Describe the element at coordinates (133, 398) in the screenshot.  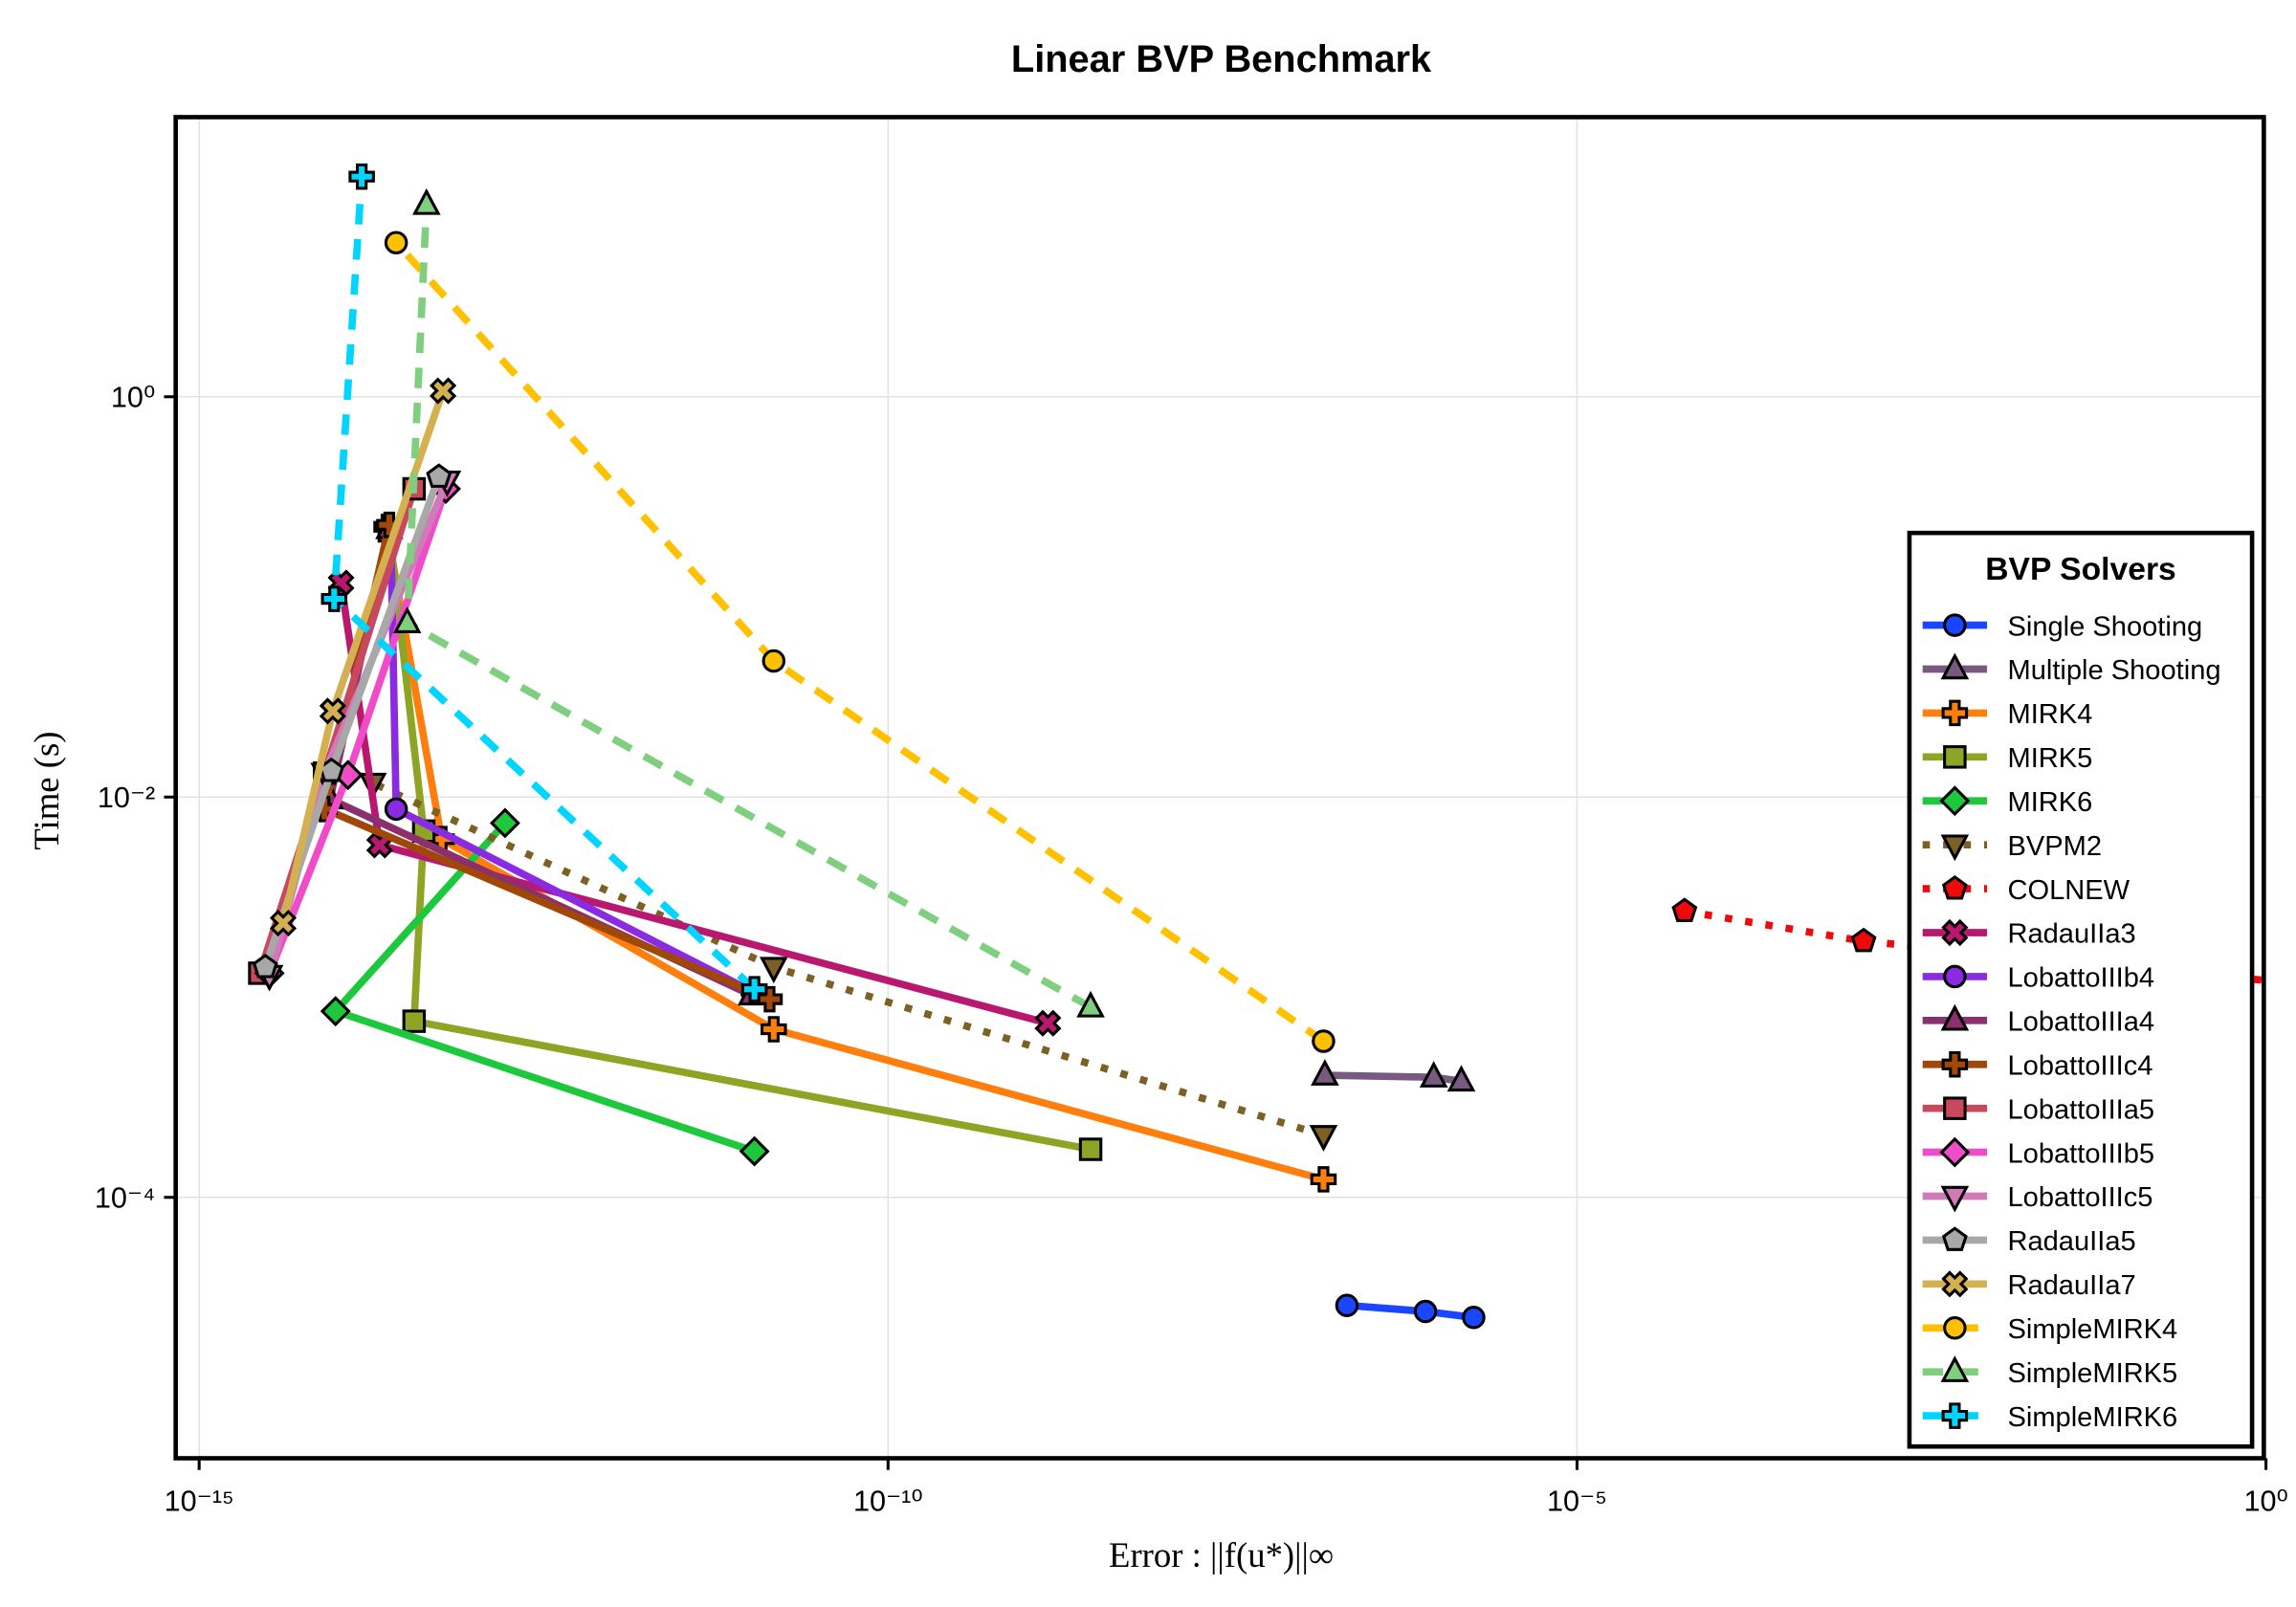
I see `y-tick-label: 10⁰` at that location.